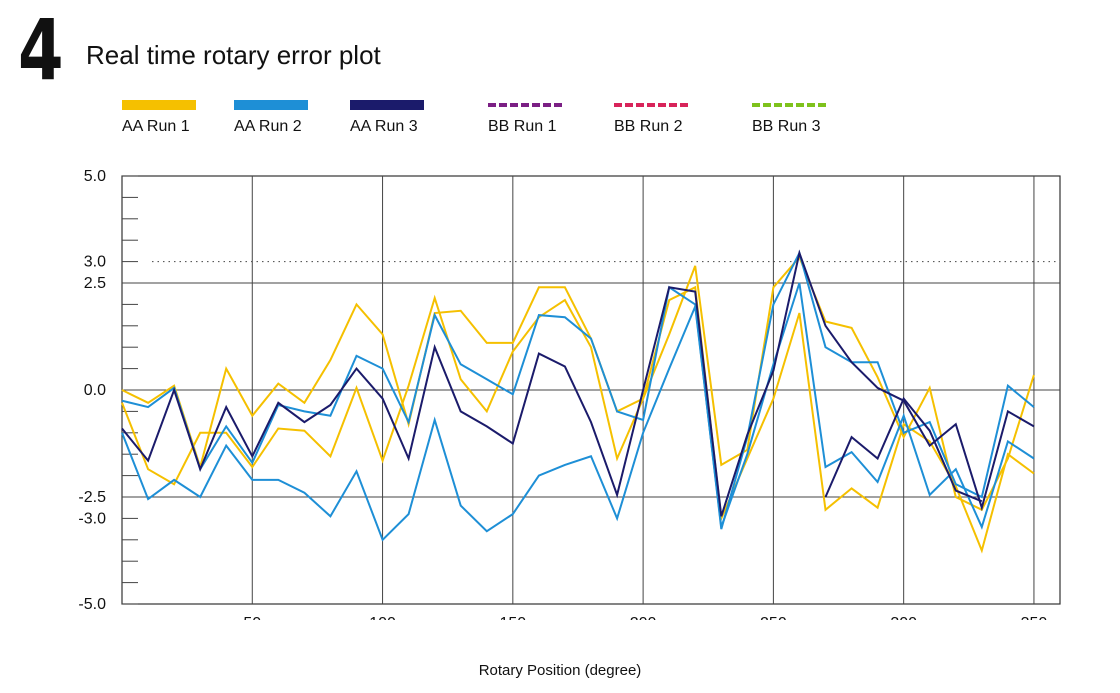 The width and height of the screenshot is (1120, 693). What do you see at coordinates (773, 617) in the screenshot?
I see `x-tick-label-250: 250` at bounding box center [773, 617].